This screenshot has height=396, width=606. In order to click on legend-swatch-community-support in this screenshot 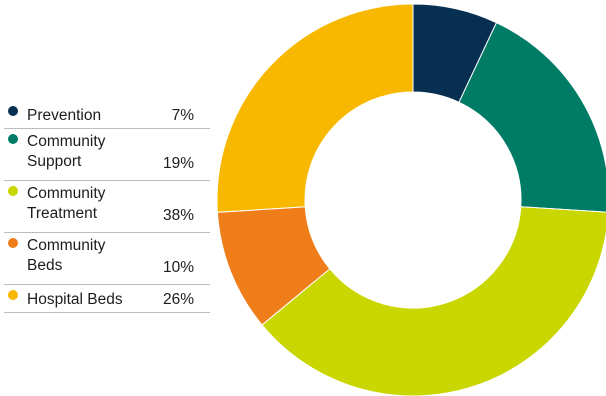, I will do `click(13, 139)`.